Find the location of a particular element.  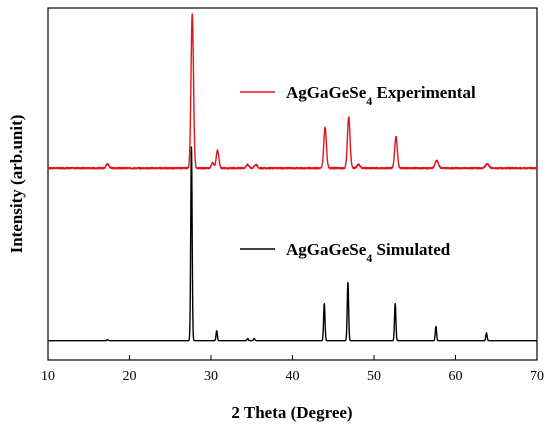

legend-label-simulated: AgGaGeSe4 Simulated is located at coordinates (368, 252).